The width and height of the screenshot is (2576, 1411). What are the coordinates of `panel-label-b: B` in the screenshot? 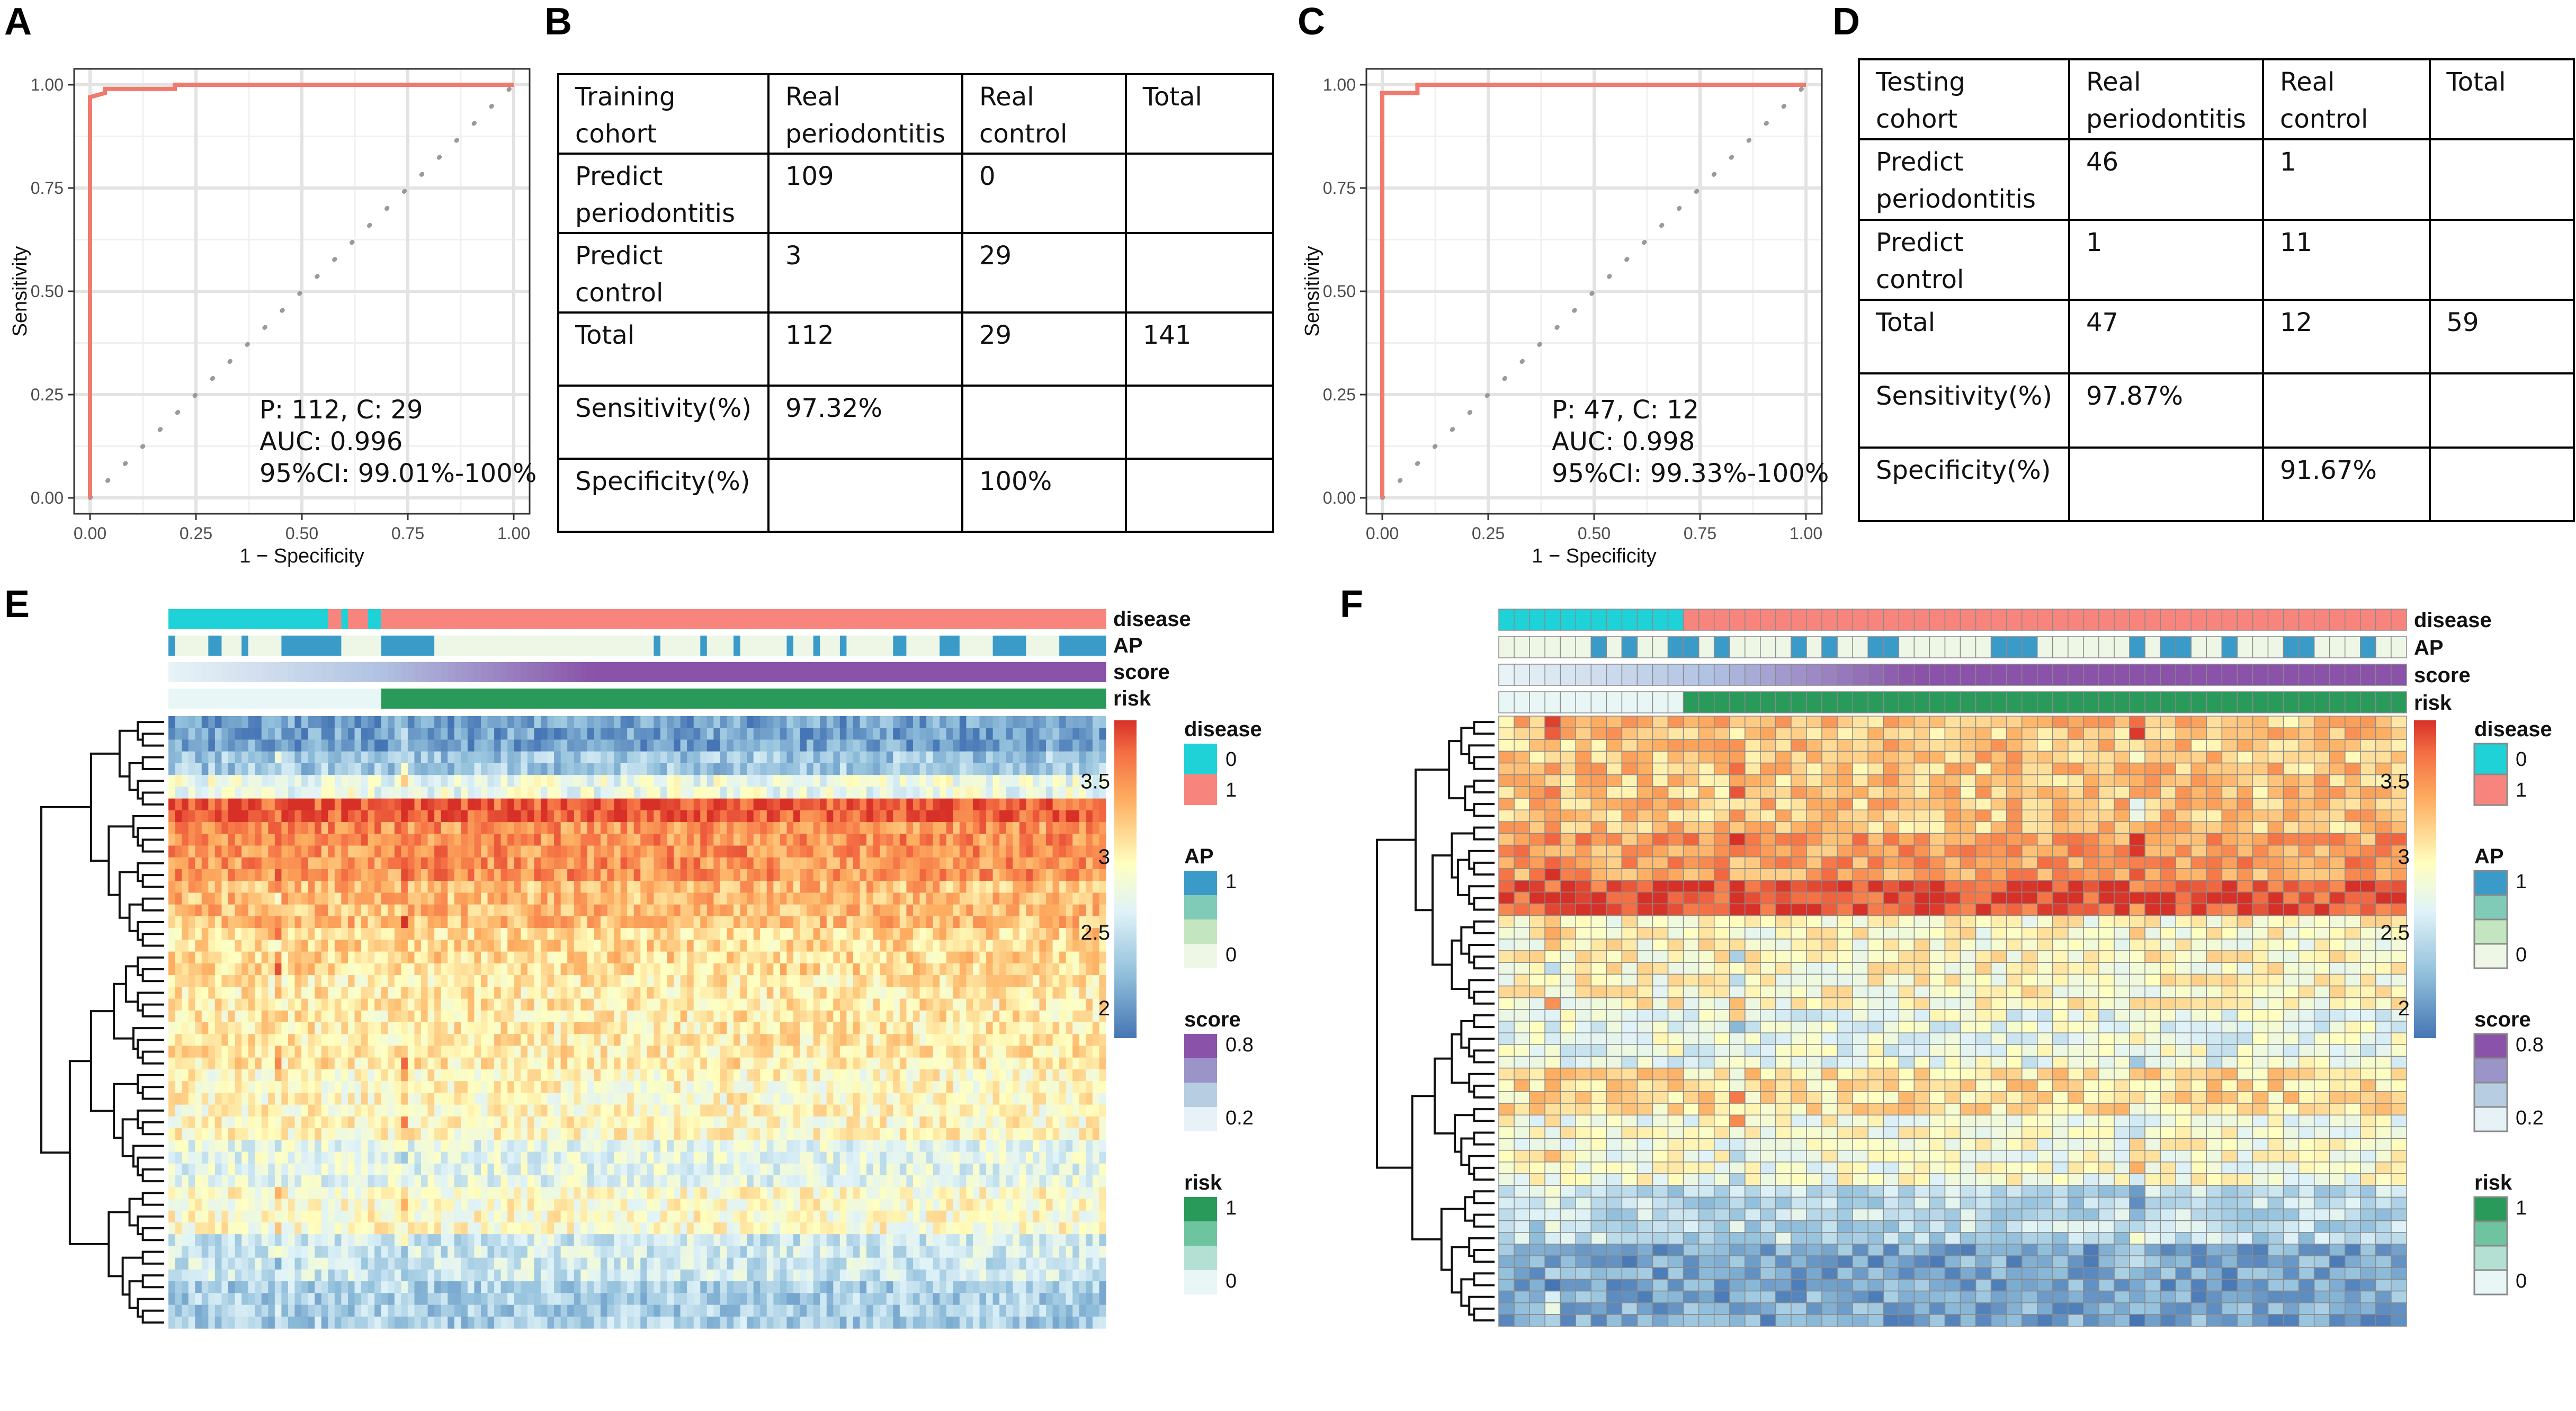 It's located at (558, 22).